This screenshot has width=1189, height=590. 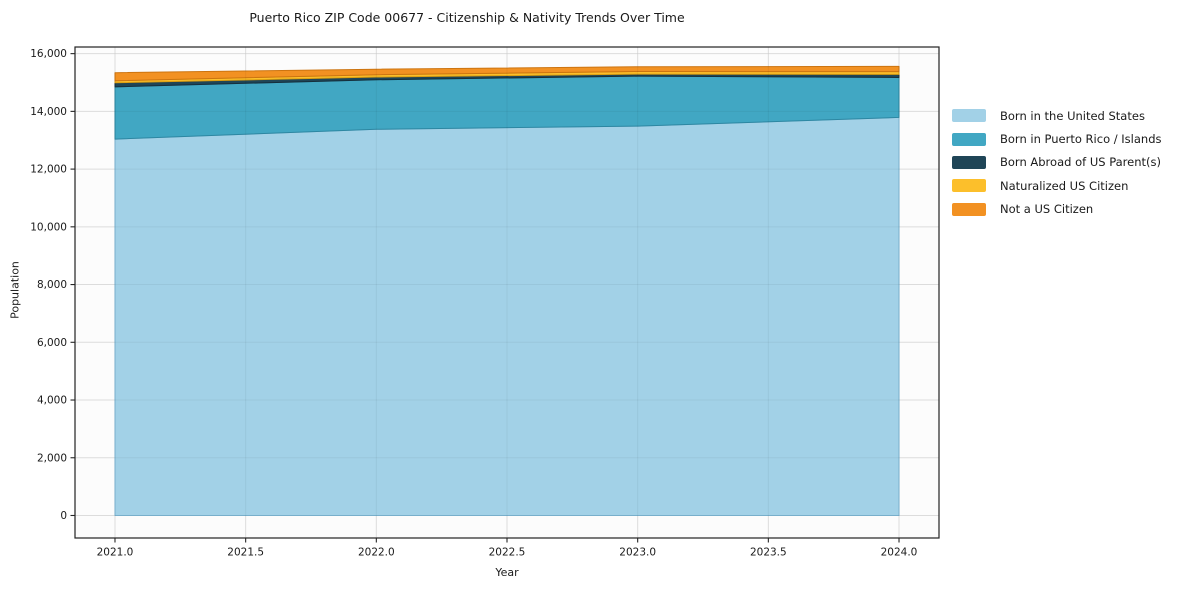 I want to click on y-axis-label: Population, so click(x=15, y=290).